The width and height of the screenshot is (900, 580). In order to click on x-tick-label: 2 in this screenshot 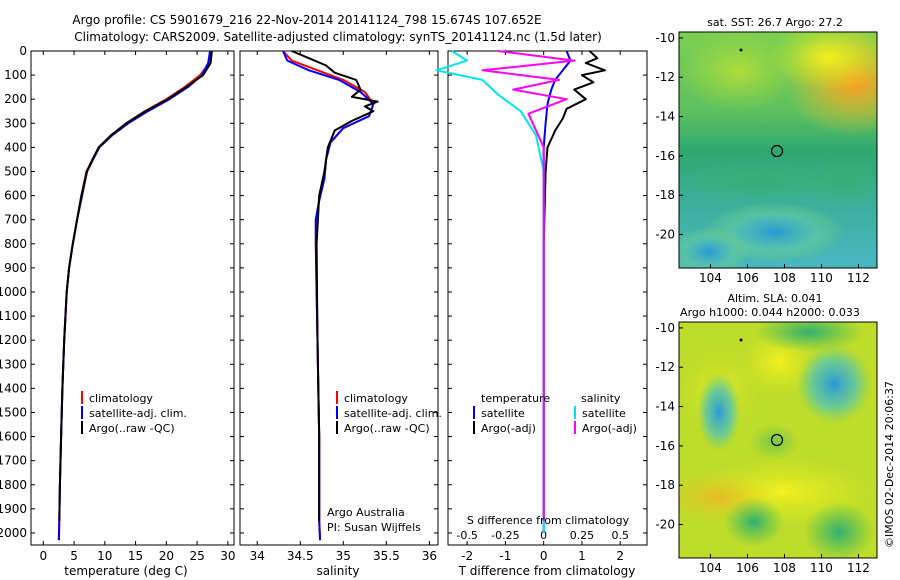, I will do `click(620, 556)`.